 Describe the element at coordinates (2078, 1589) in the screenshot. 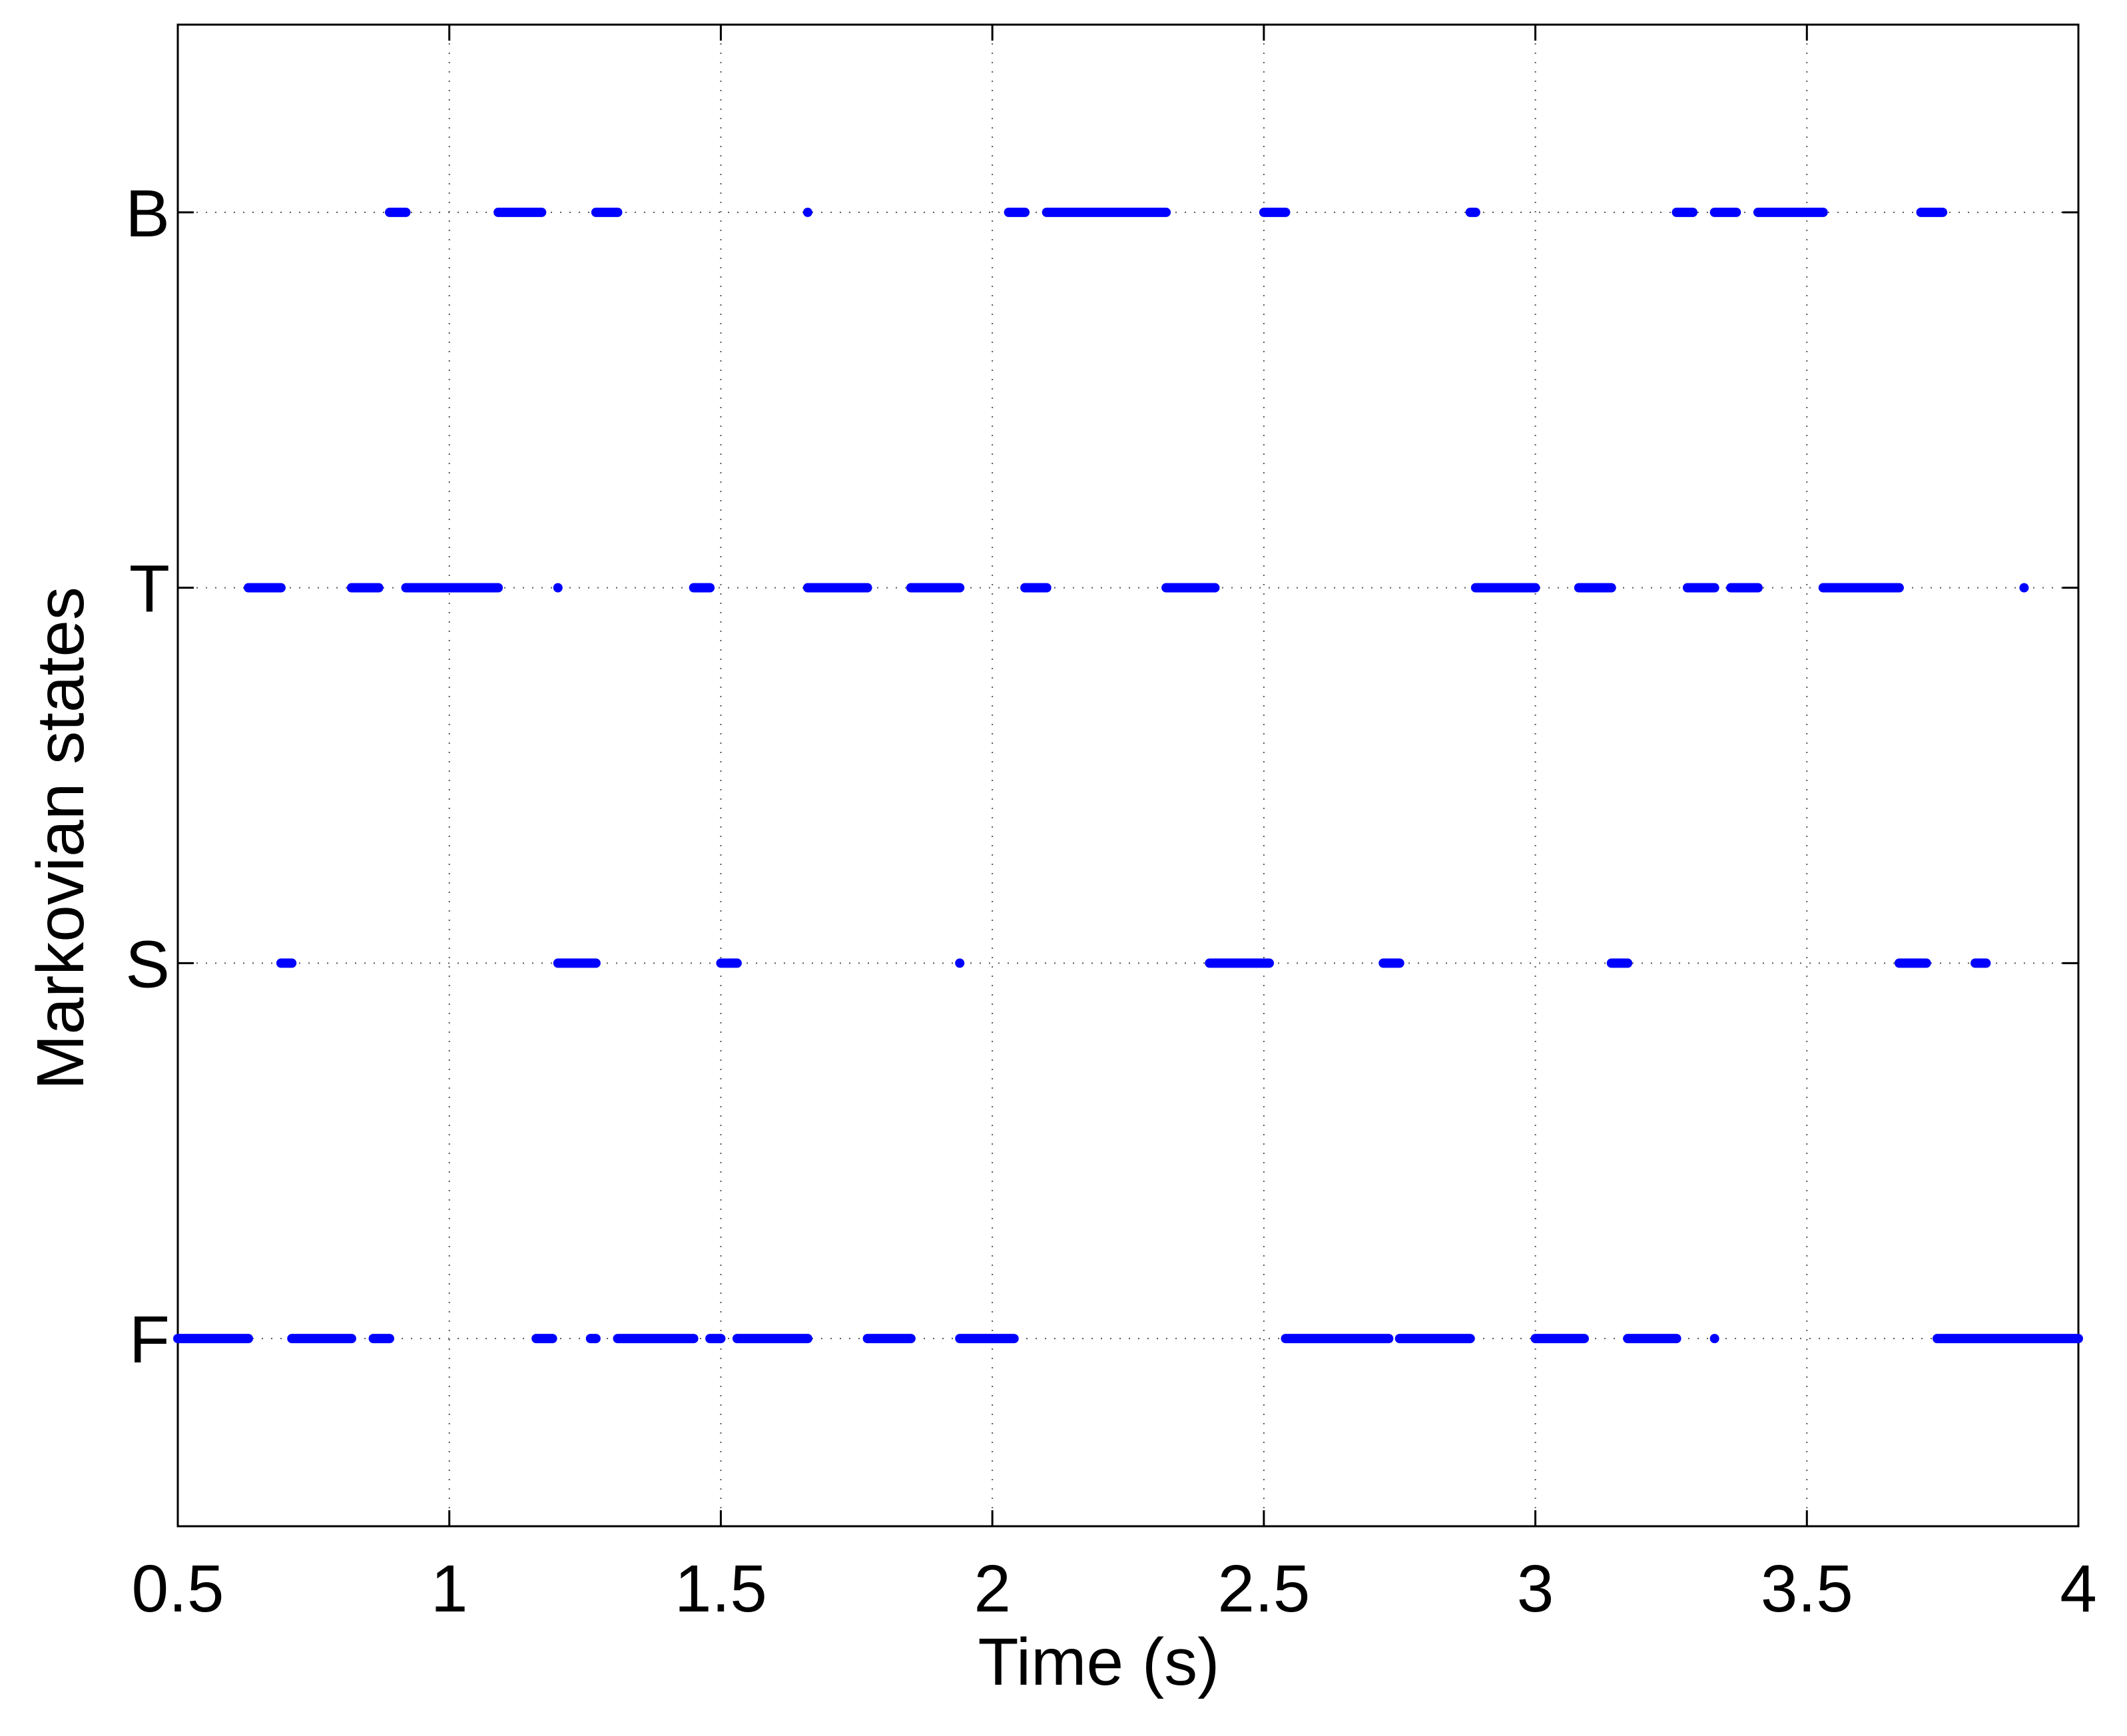

I see `x-tick-label: 4` at that location.